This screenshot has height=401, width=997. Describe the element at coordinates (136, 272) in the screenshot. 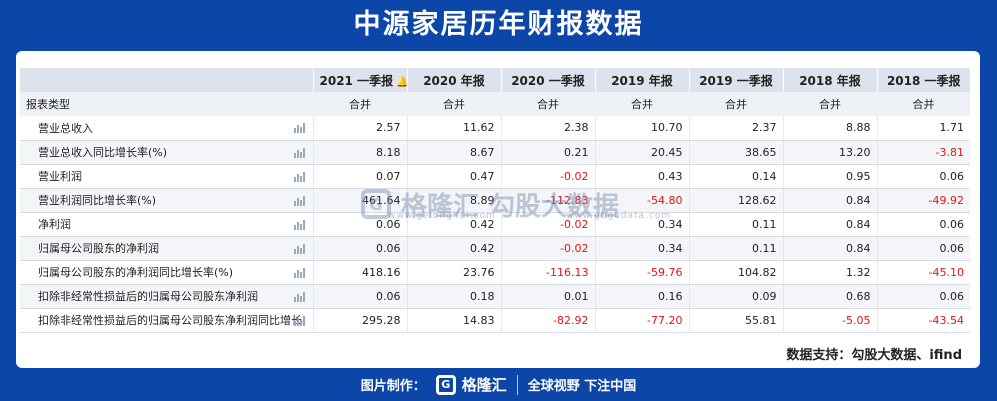

I see `row-label: 归属母公司股东的净利润同比增长率(%)` at that location.